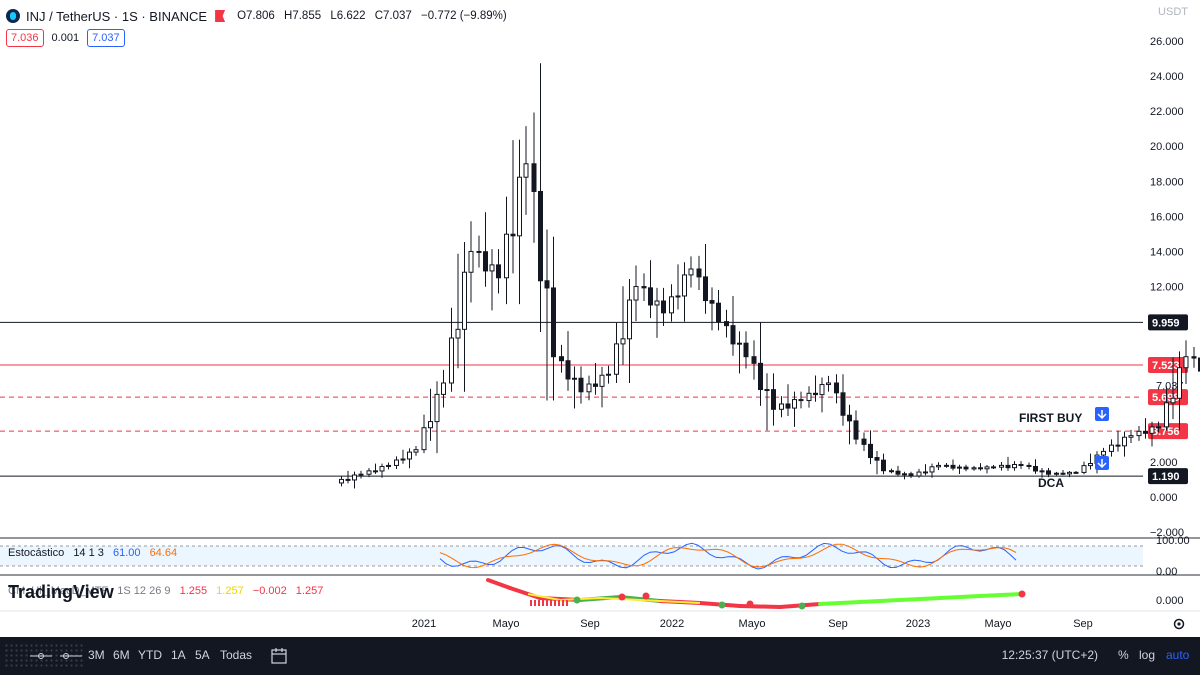 This screenshot has width=1200, height=680. Describe the element at coordinates (96, 655) in the screenshot. I see `range-3m: 3M` at that location.